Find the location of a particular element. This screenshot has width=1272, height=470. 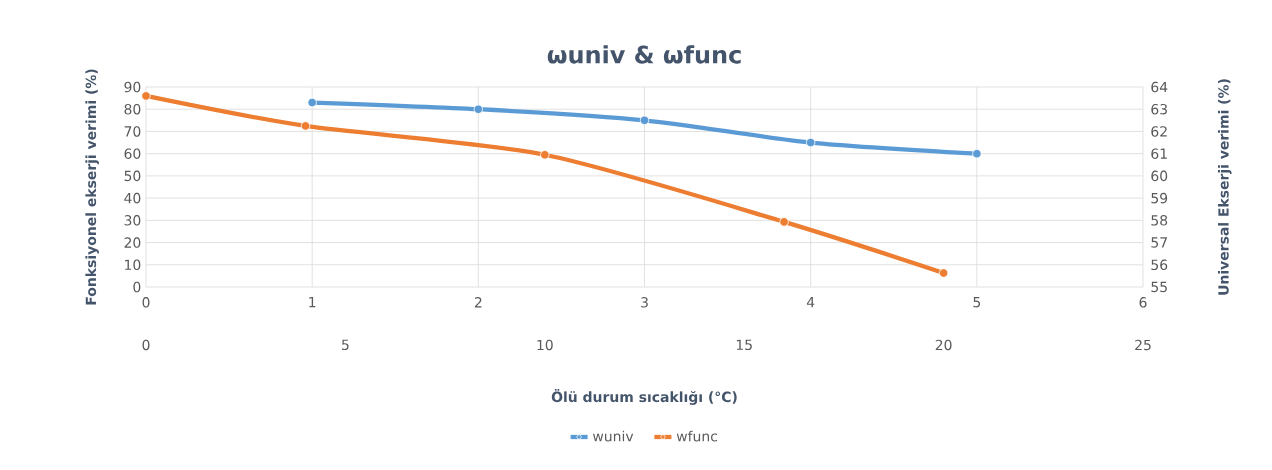

y-tick-label: 70 is located at coordinates (132, 131).